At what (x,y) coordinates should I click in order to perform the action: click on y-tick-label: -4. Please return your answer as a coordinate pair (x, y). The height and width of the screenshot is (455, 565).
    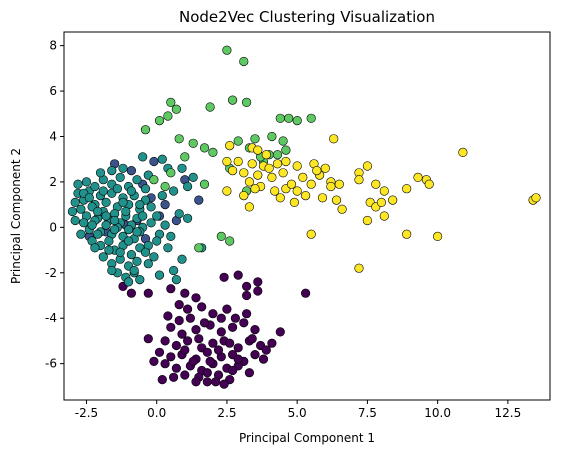
    Looking at the image, I should click on (51, 318).